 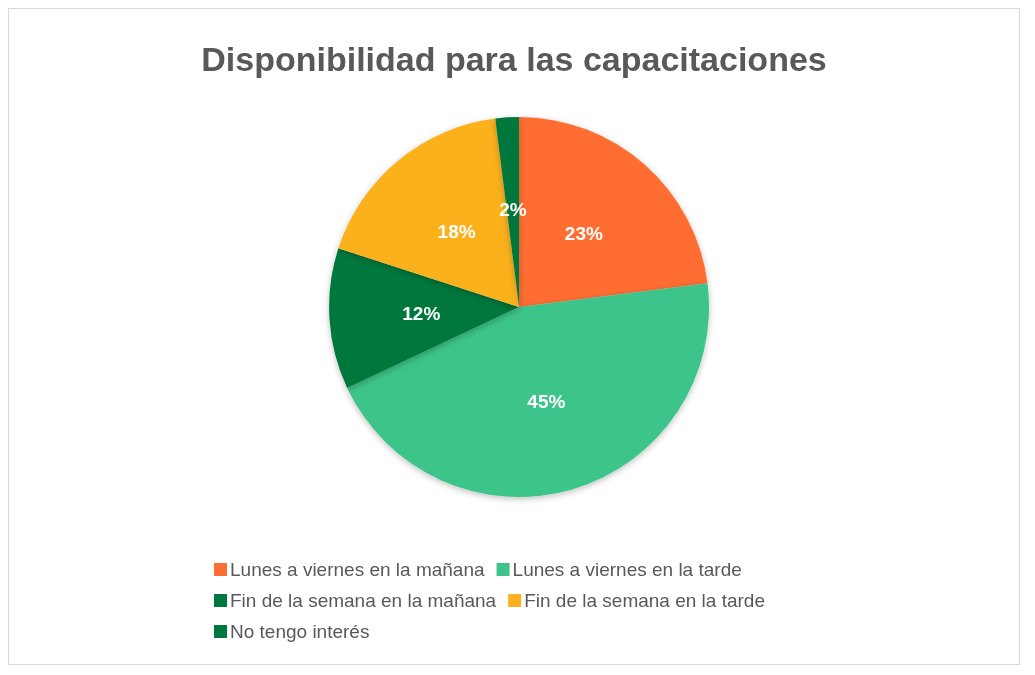 What do you see at coordinates (546, 401) in the screenshot?
I see `data-label: 45%` at bounding box center [546, 401].